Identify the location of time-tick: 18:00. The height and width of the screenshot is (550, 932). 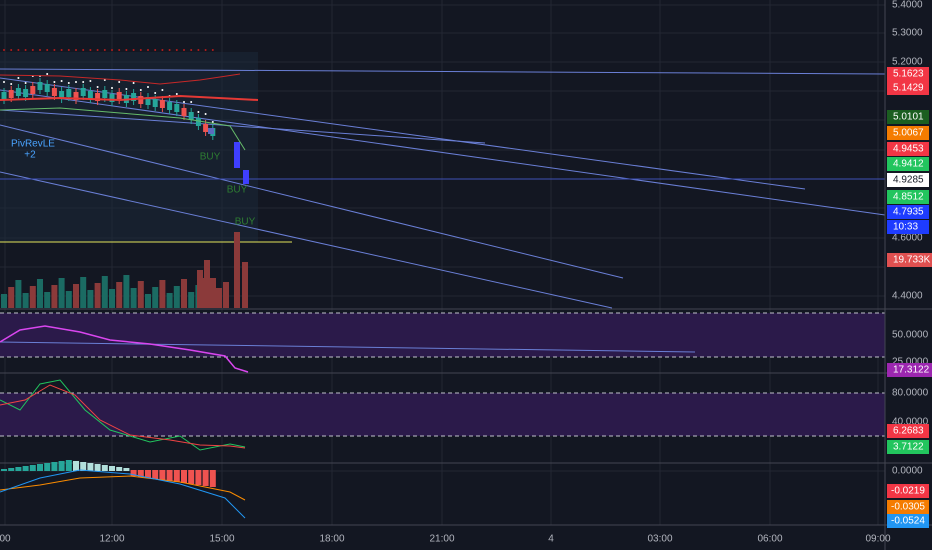
(331, 539).